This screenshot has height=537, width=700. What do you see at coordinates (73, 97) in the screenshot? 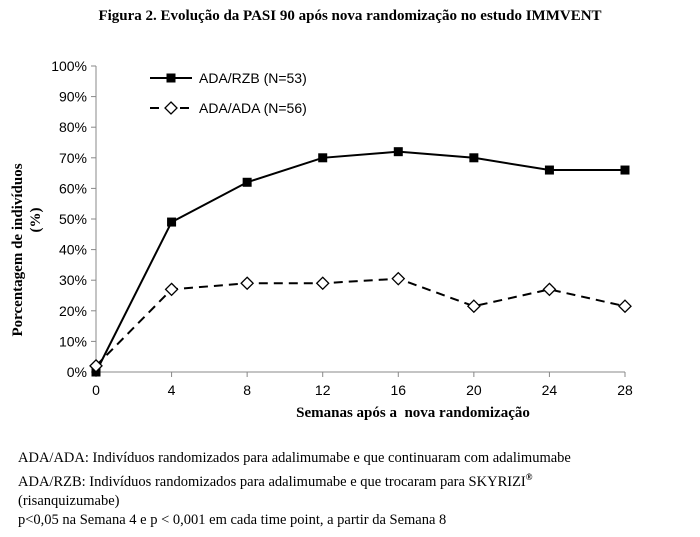
I see `y-tick-label: 90%` at bounding box center [73, 97].